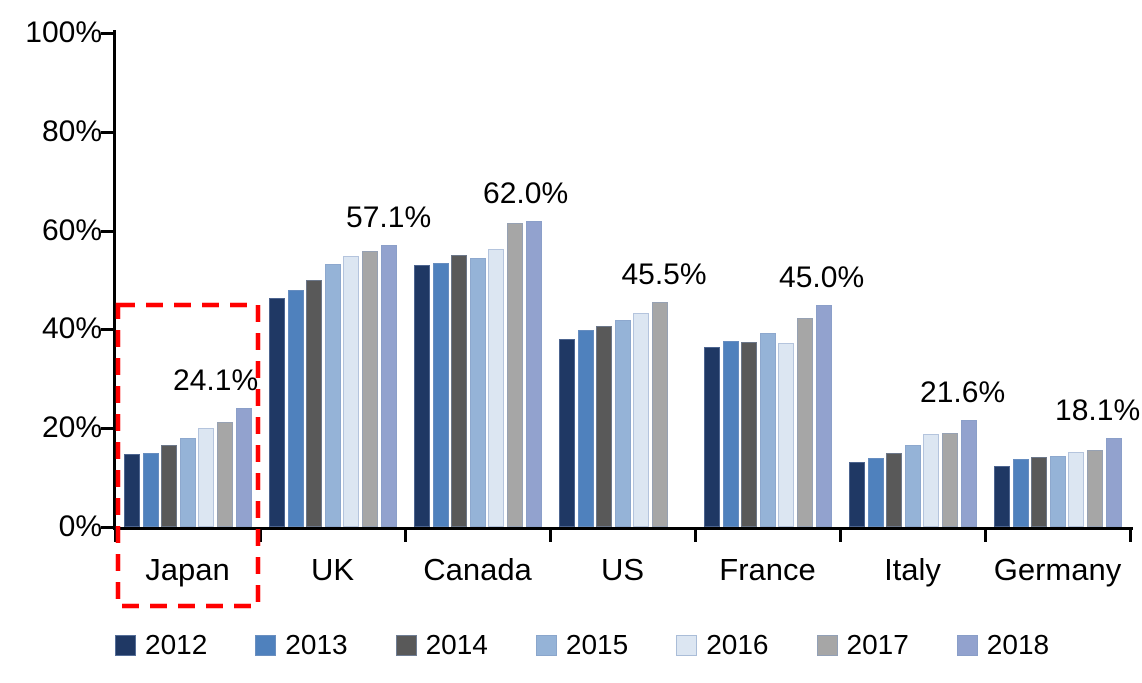 This screenshot has height=683, width=1142. What do you see at coordinates (737, 644) in the screenshot?
I see `legend-label-2016: 2016` at bounding box center [737, 644].